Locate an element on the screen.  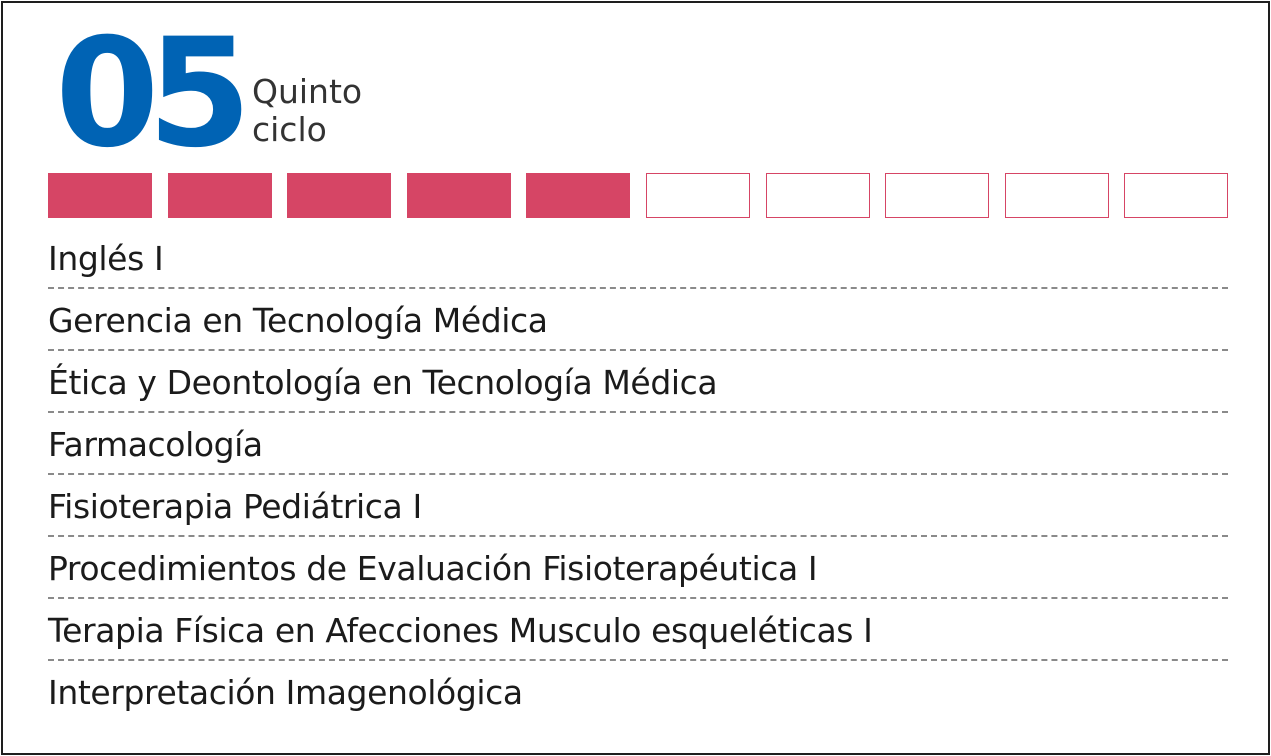
course-item: Gerencia en Tecnología Médica is located at coordinates (638, 320).